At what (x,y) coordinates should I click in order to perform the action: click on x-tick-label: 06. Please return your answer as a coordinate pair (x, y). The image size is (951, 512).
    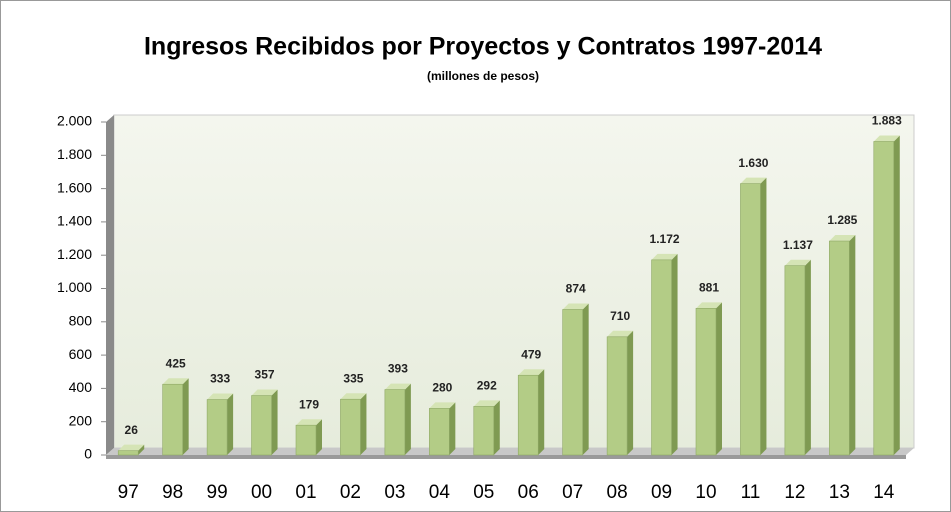
    Looking at the image, I should click on (528, 492).